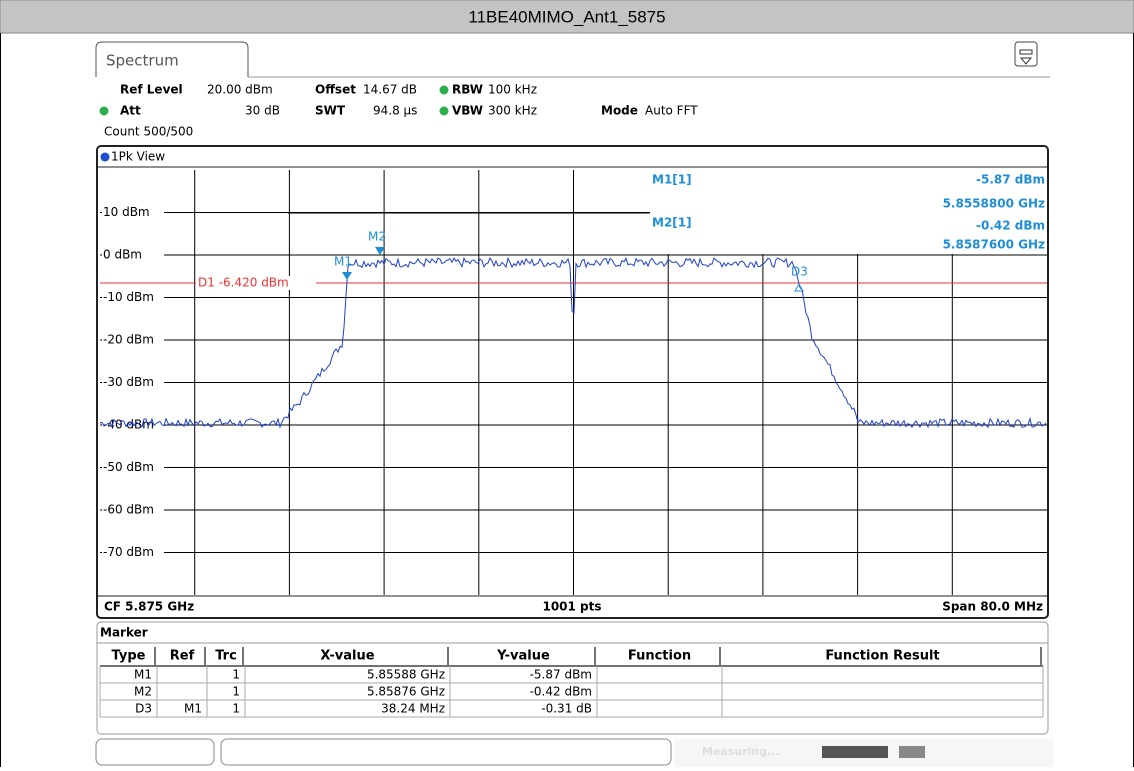 This screenshot has width=1134, height=771. I want to click on view-dot, so click(105, 157).